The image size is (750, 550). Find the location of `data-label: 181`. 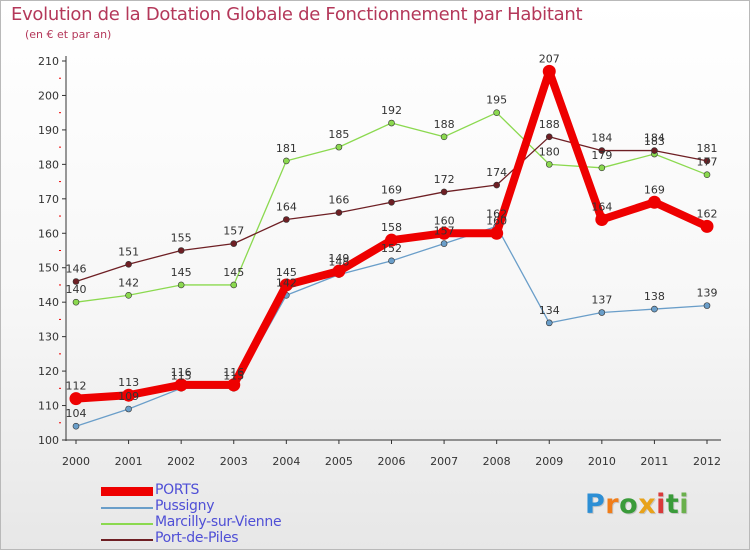

data-label: 181 is located at coordinates (286, 148).